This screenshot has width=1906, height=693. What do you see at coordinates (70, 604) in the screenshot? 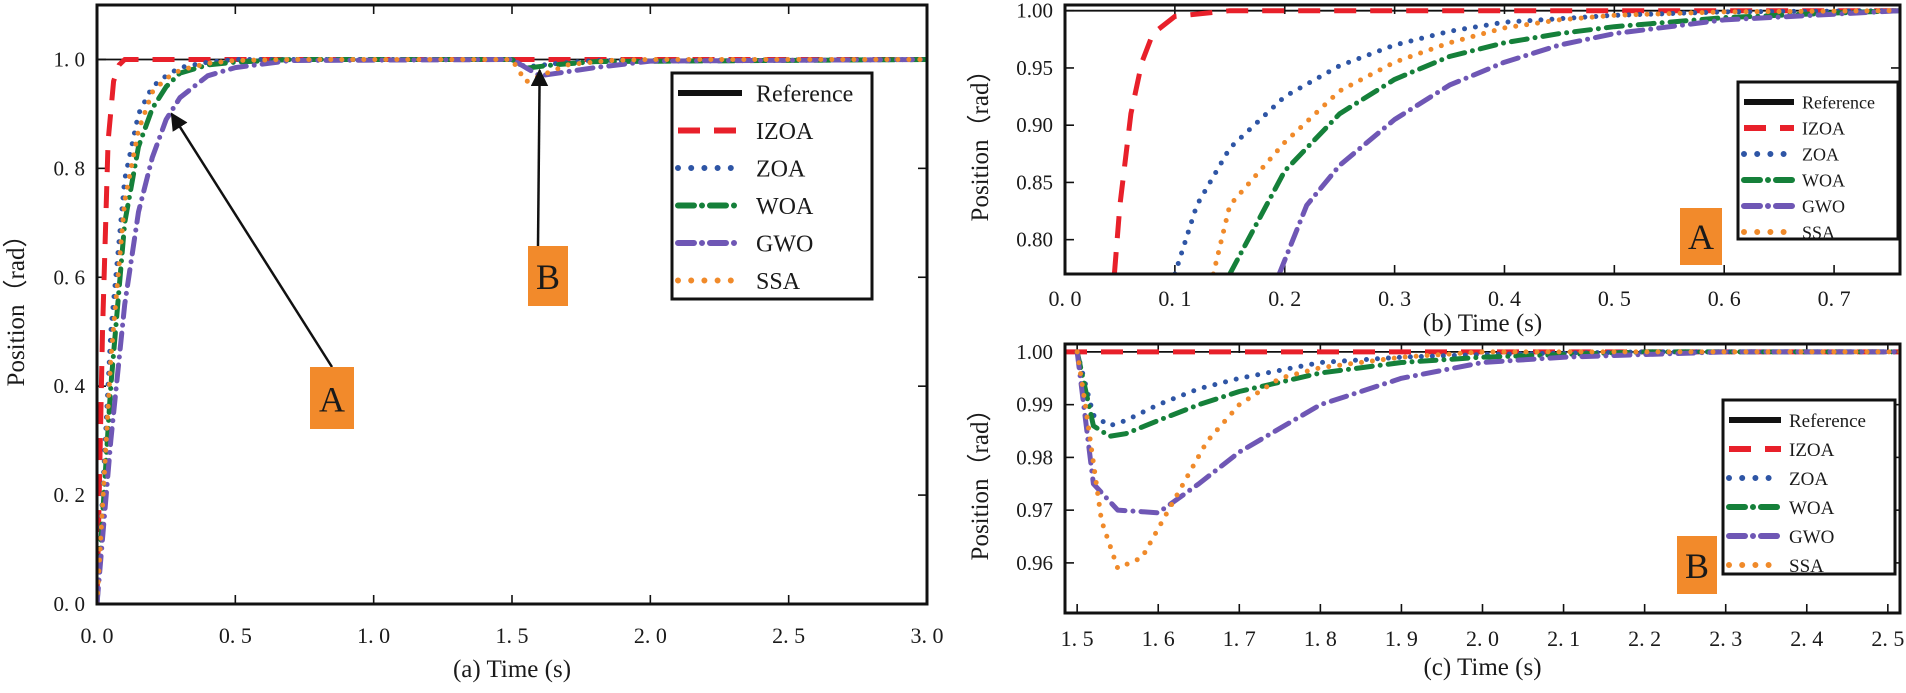
I see `y-tick-label: 0. 0` at bounding box center [70, 604].